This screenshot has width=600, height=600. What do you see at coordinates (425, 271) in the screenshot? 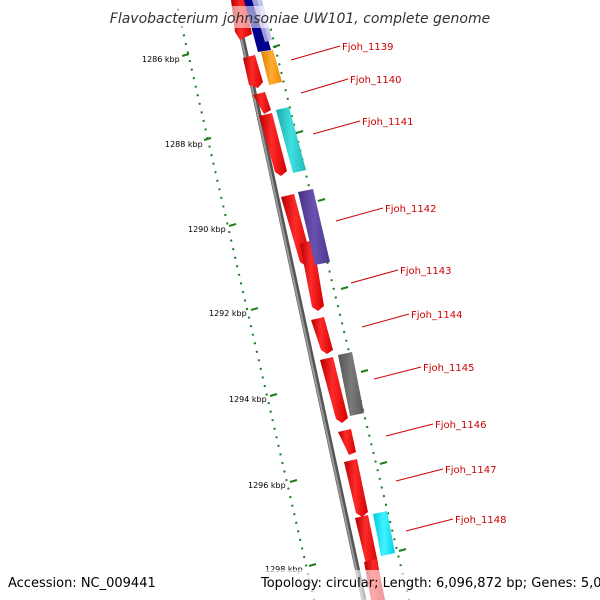
I see `gene-label: Fjoh_1143` at bounding box center [425, 271].